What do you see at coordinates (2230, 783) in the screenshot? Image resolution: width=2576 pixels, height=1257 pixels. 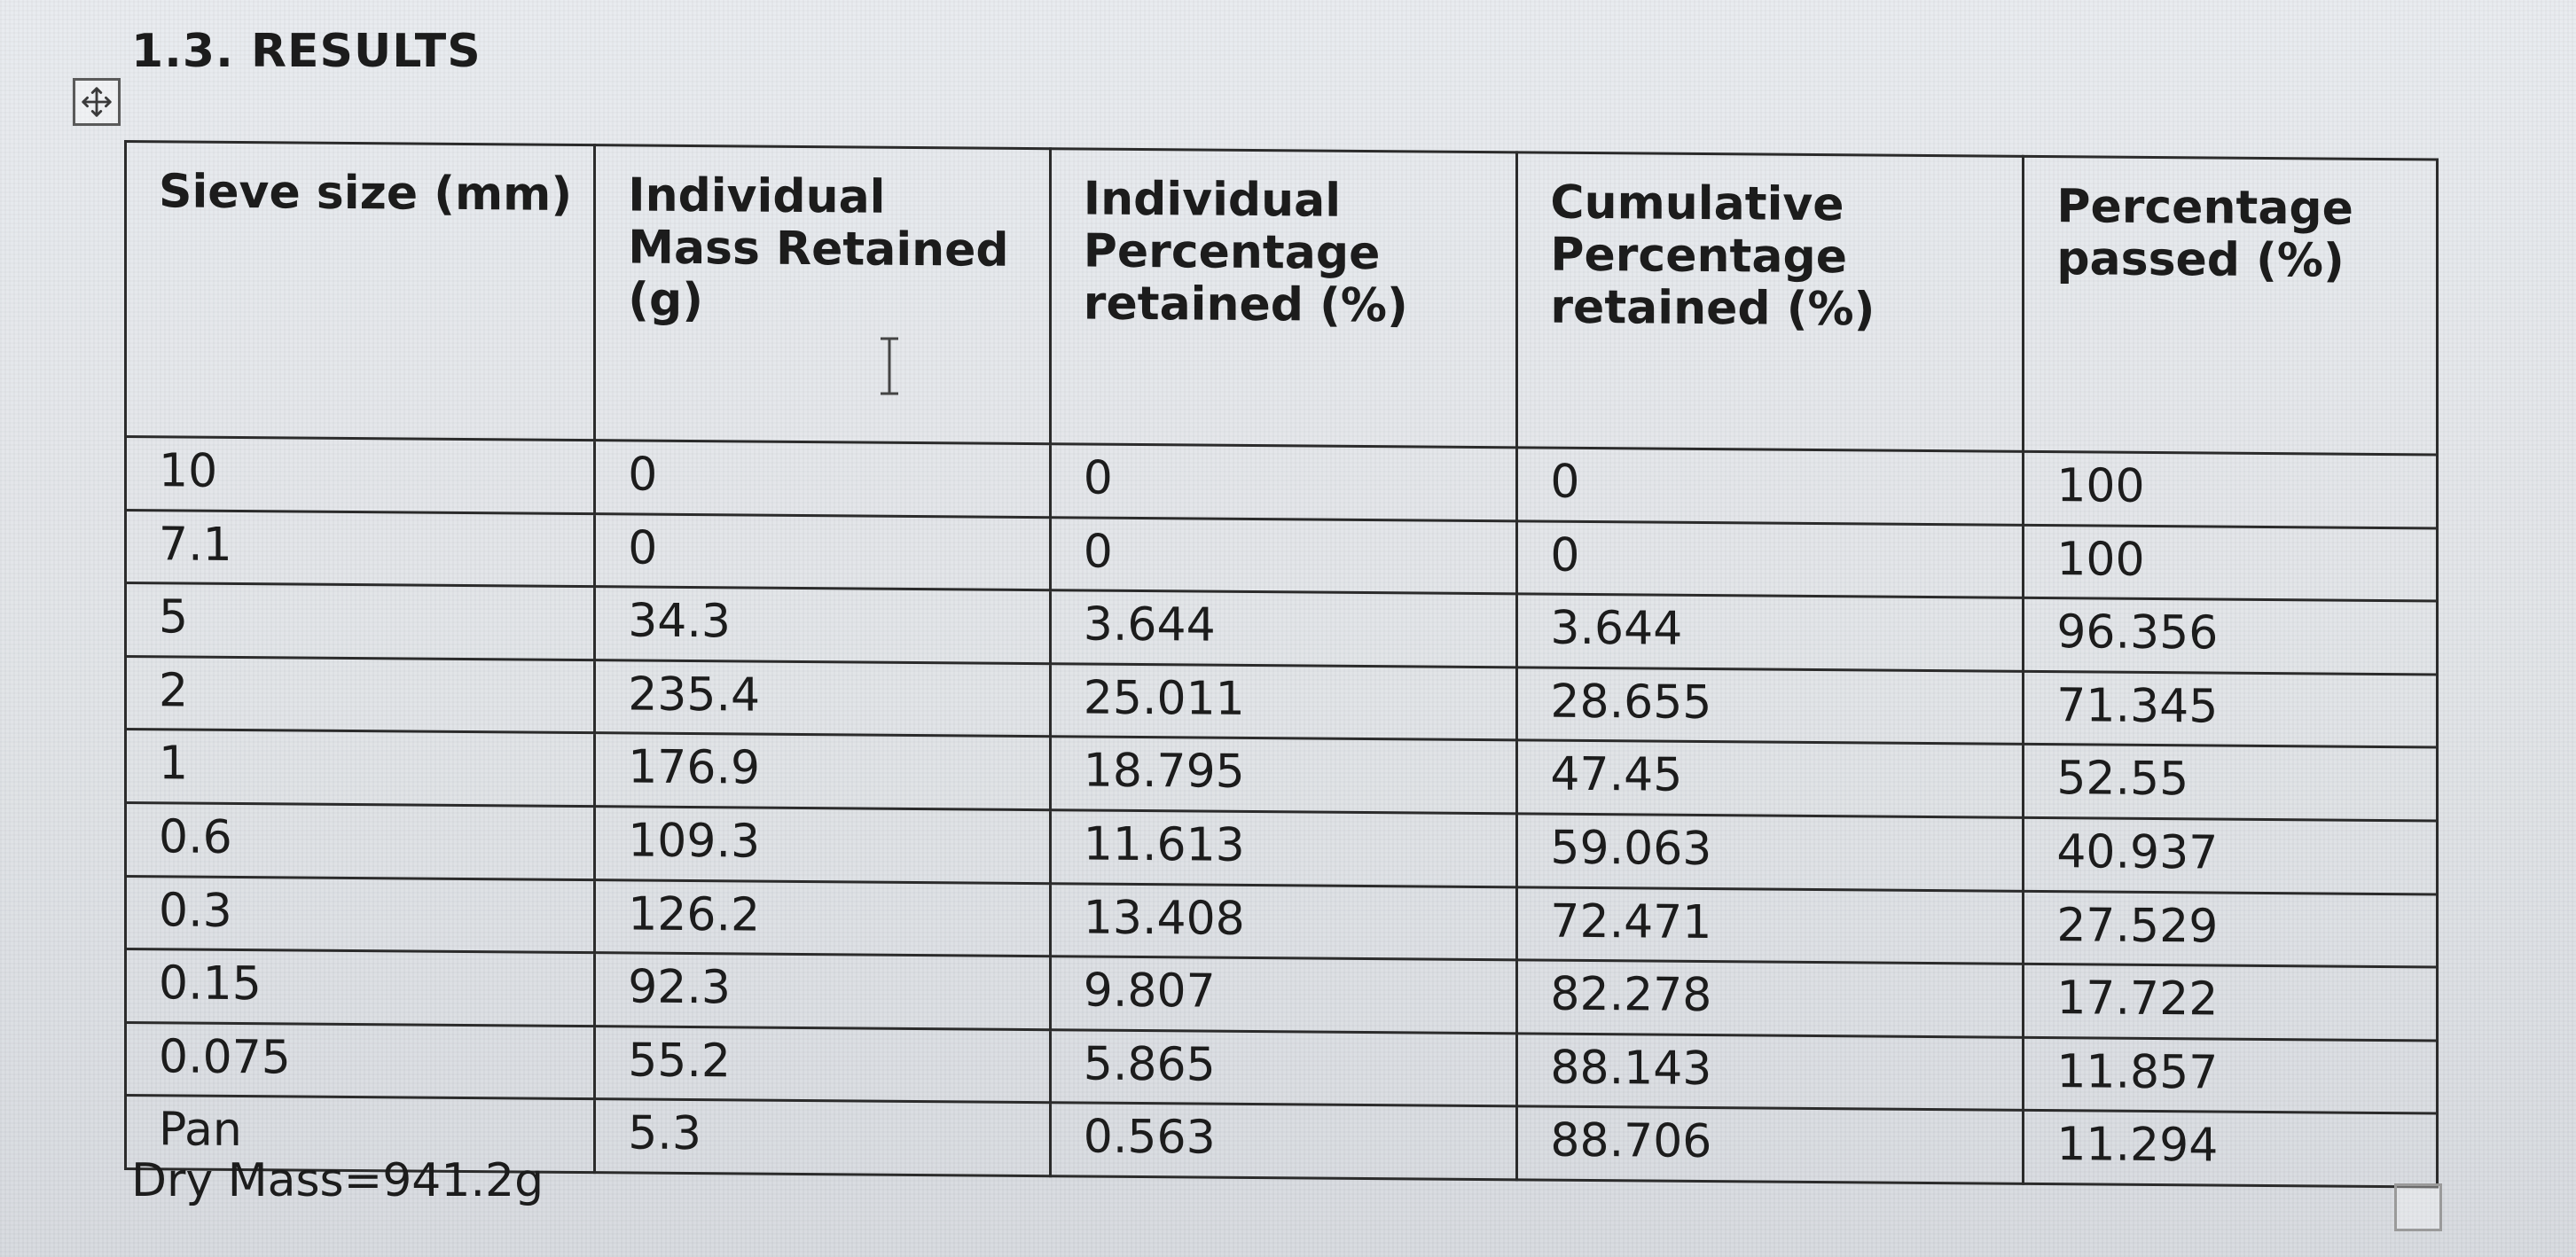 I see `percentage-passed-cell: 52.55` at bounding box center [2230, 783].